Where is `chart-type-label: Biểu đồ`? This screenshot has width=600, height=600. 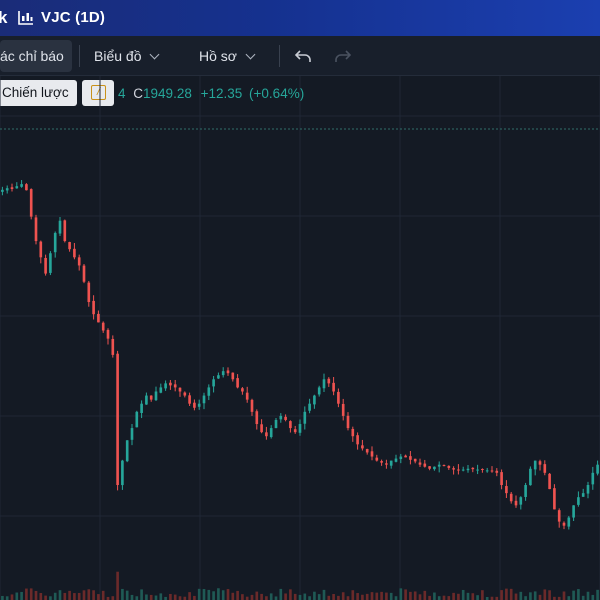
chart-type-label: Biểu đồ is located at coordinates (118, 56).